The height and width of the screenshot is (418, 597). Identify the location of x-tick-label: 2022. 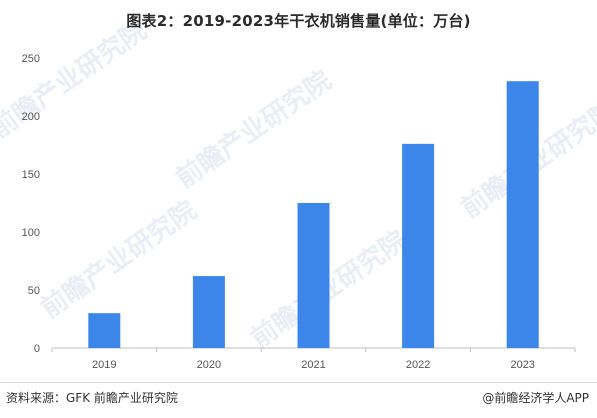
(418, 365).